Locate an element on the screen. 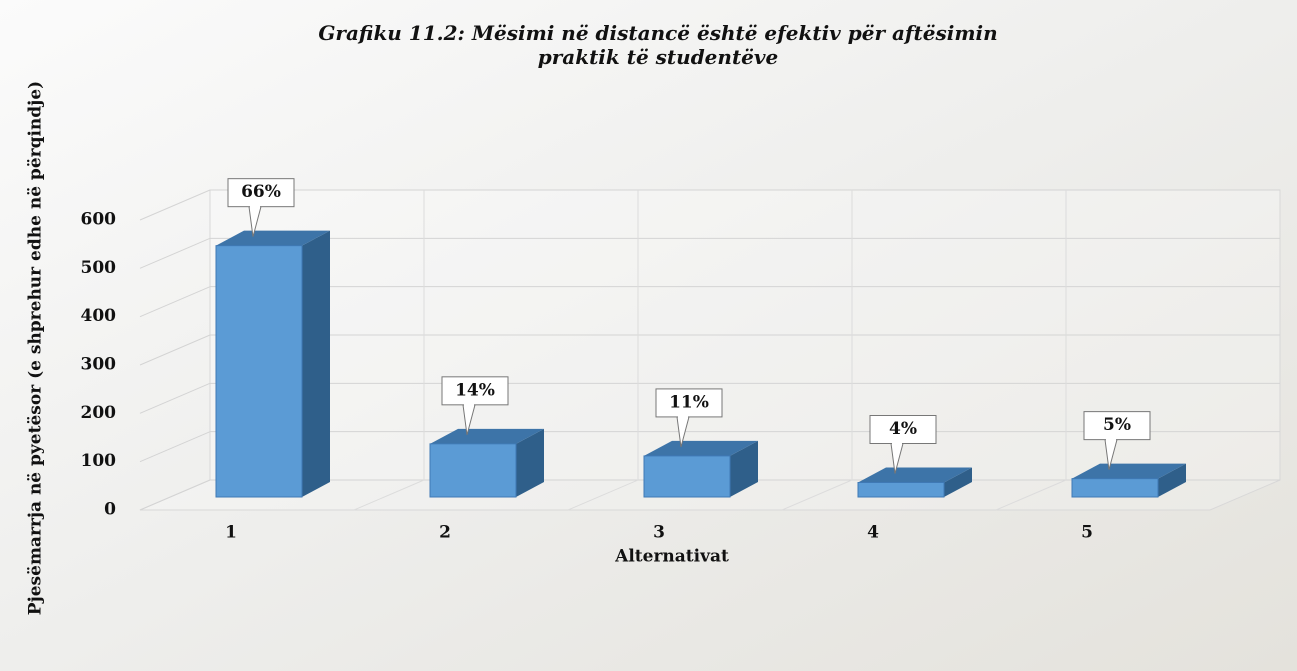  value-label: 14% is located at coordinates (475, 390).